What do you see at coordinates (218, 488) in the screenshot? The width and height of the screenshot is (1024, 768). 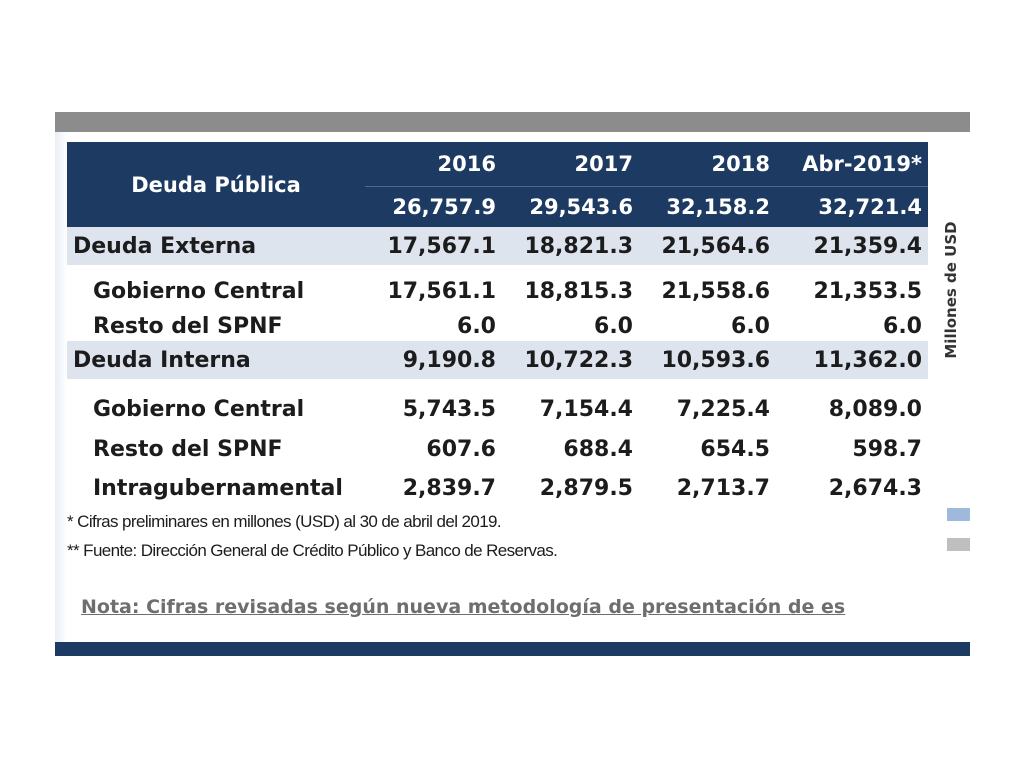 I see `row-label: Intragubernamental` at bounding box center [218, 488].